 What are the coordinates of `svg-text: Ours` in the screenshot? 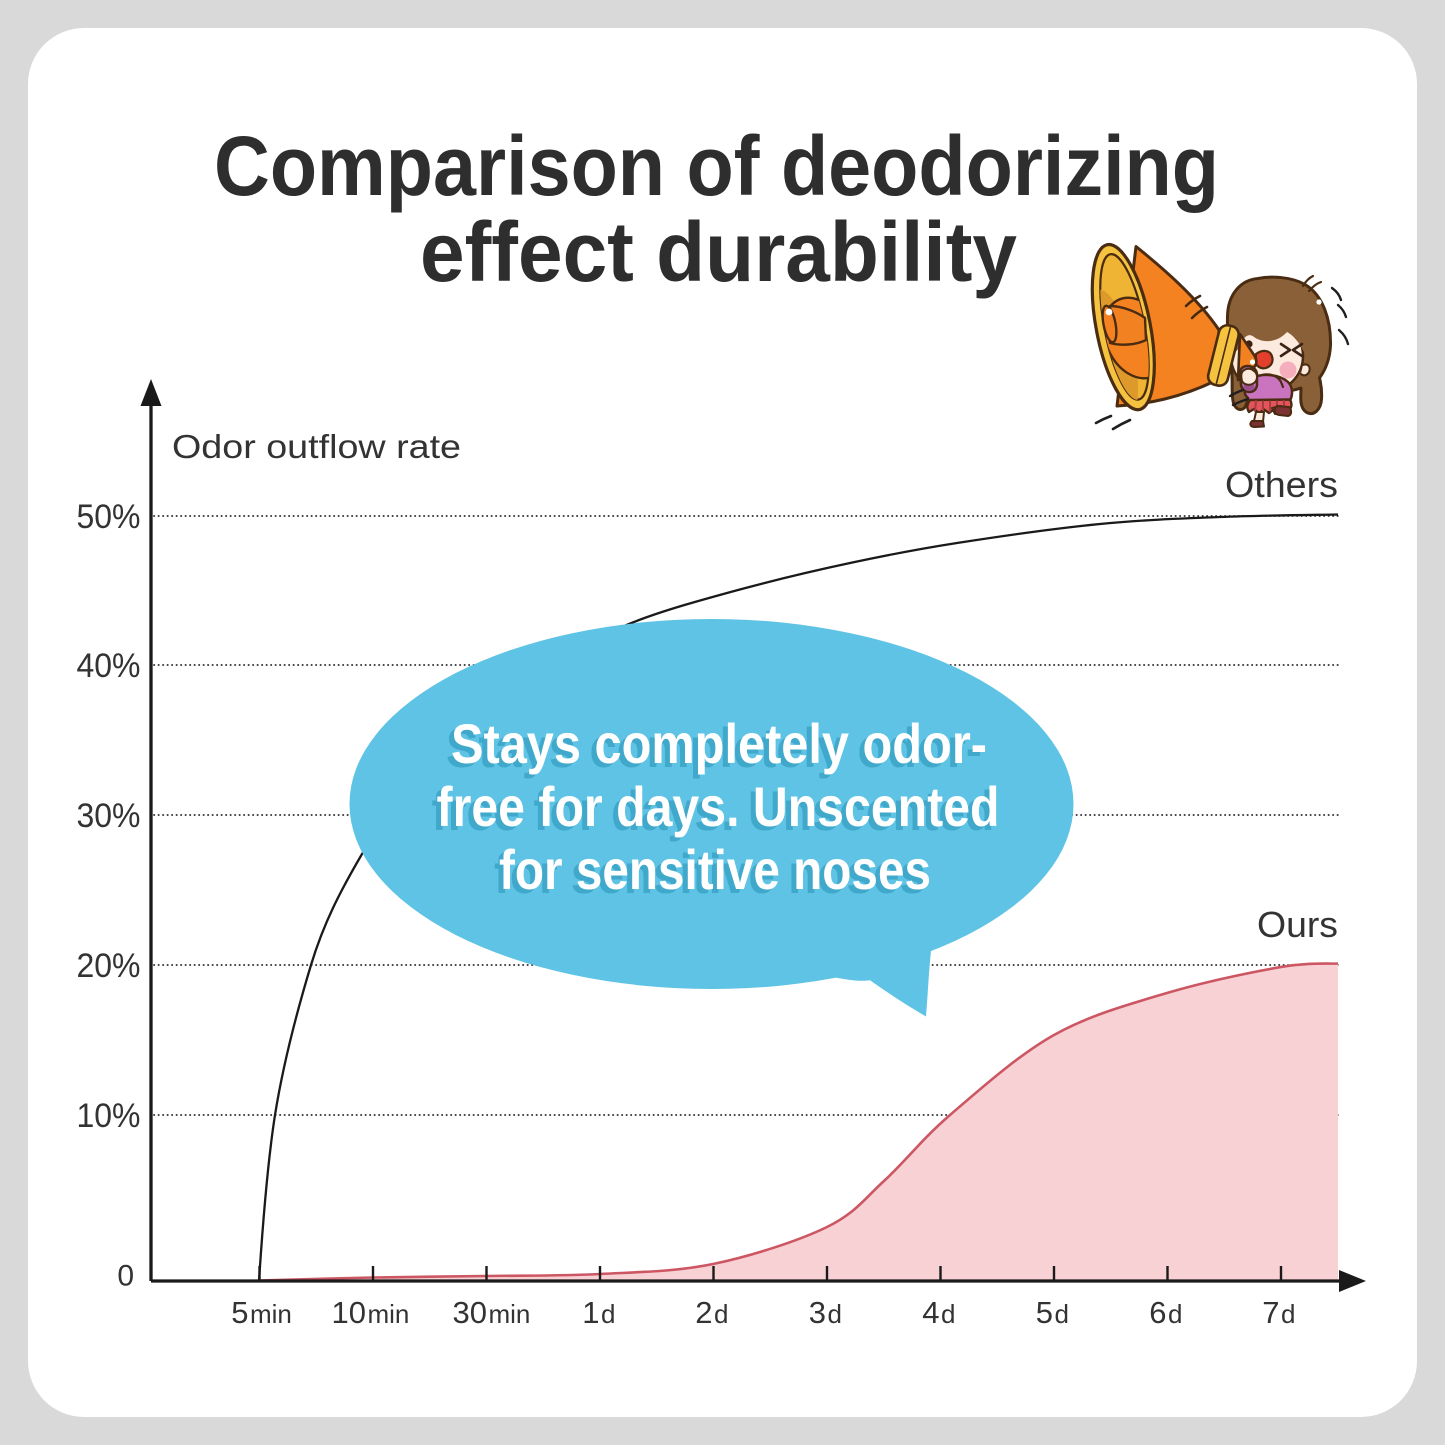 It's located at (1297, 924).